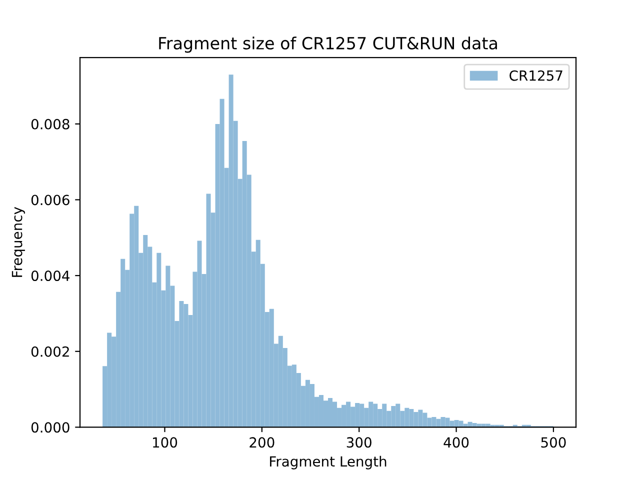 This screenshot has height=480, width=640. Describe the element at coordinates (50, 124) in the screenshot. I see `y-tick-label: 0.008` at that location.